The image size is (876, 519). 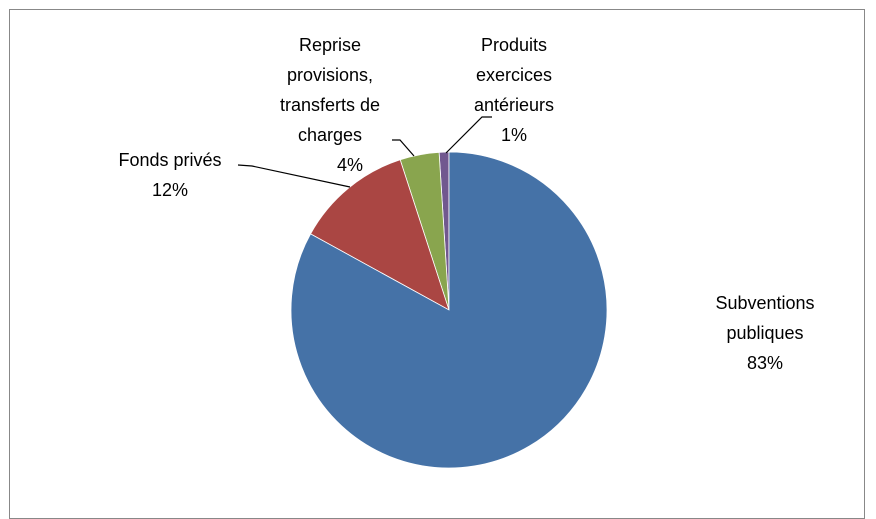 What do you see at coordinates (170, 160) in the screenshot?
I see `category-name: Fonds privés` at bounding box center [170, 160].